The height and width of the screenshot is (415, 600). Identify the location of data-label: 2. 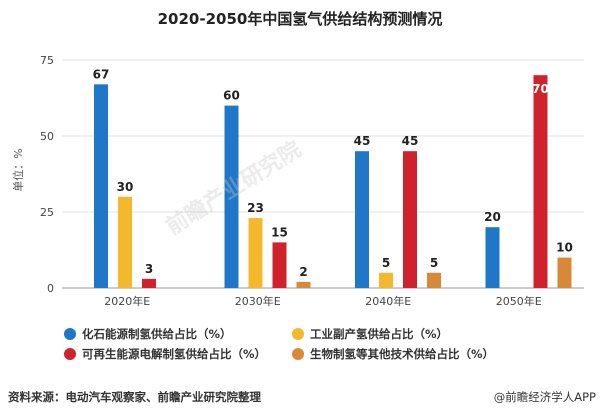
(303, 272).